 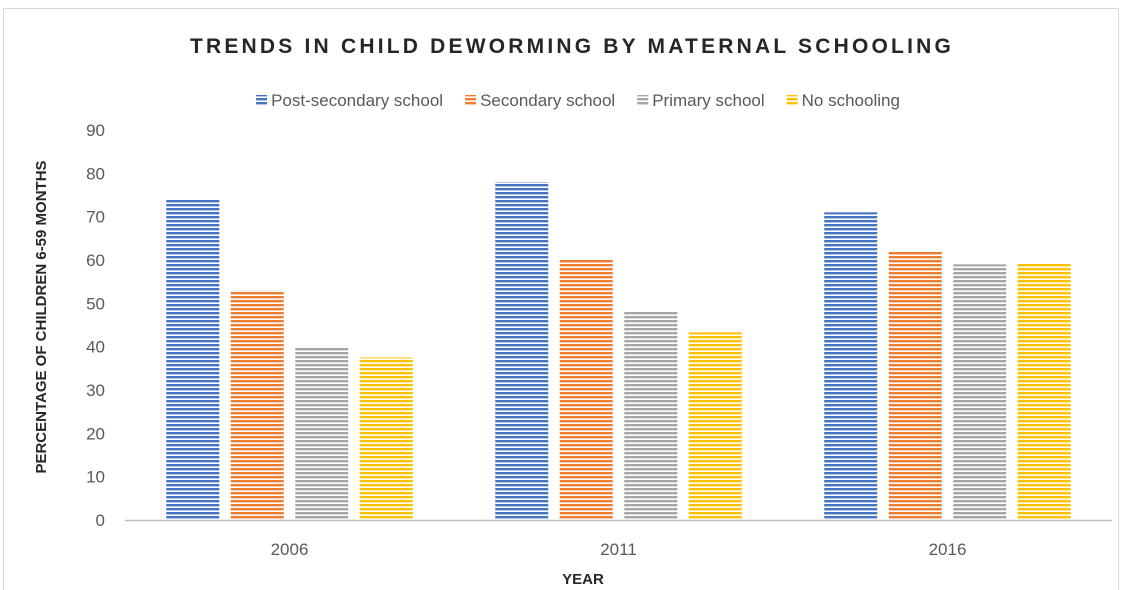 What do you see at coordinates (851, 100) in the screenshot?
I see `legend-label: No schooling` at bounding box center [851, 100].